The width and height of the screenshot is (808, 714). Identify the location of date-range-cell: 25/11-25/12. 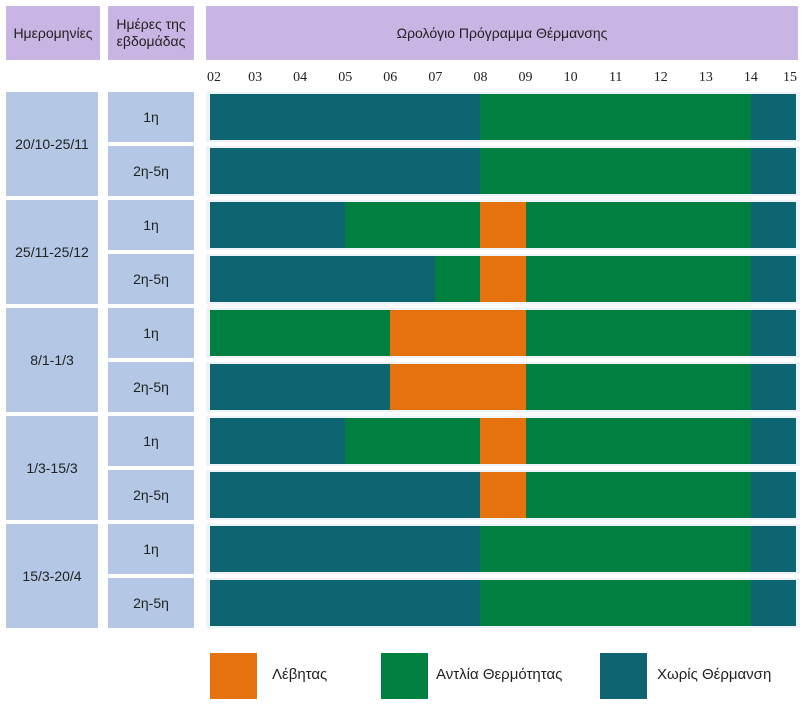
(52, 252).